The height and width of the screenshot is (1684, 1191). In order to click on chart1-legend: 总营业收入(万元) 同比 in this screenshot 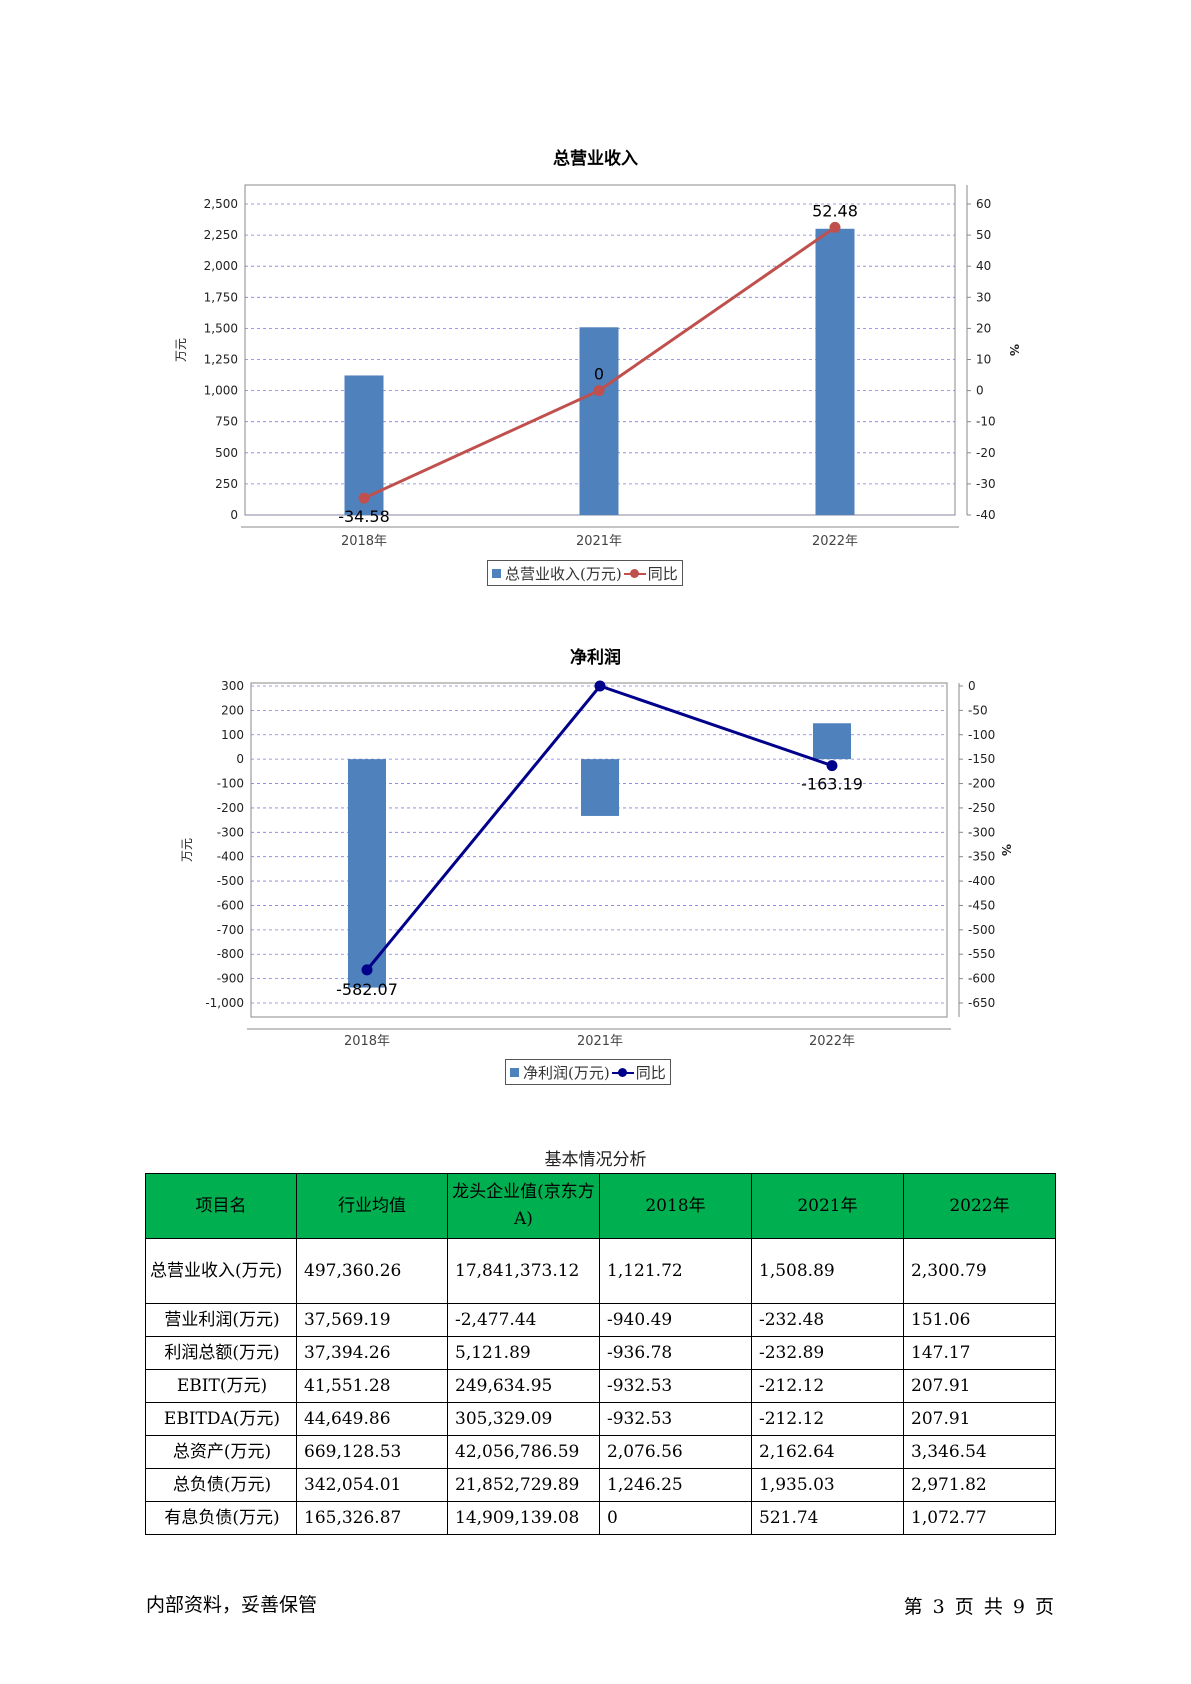, I will do `click(585, 573)`.